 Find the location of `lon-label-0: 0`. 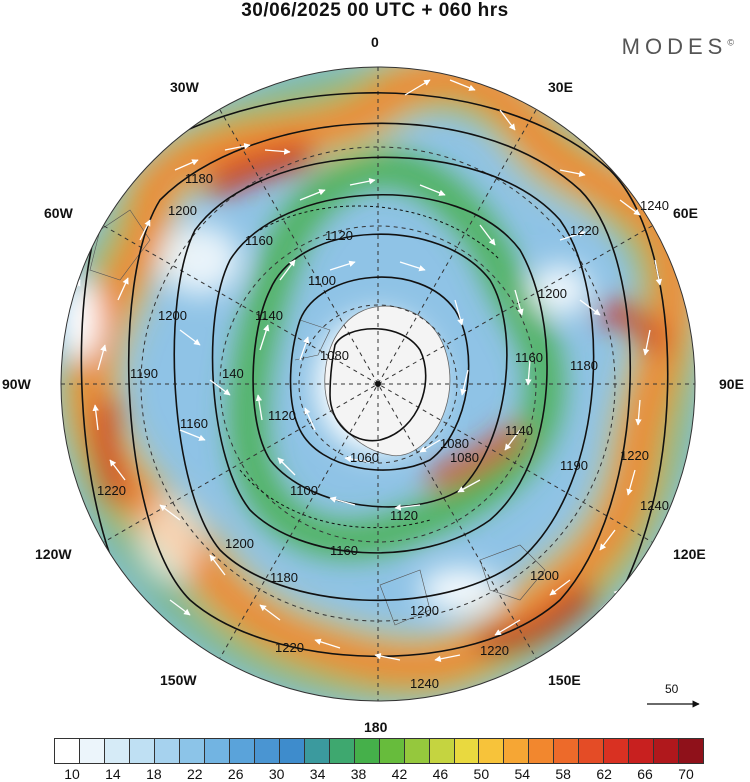

lon-label-0: 0 is located at coordinates (375, 42).